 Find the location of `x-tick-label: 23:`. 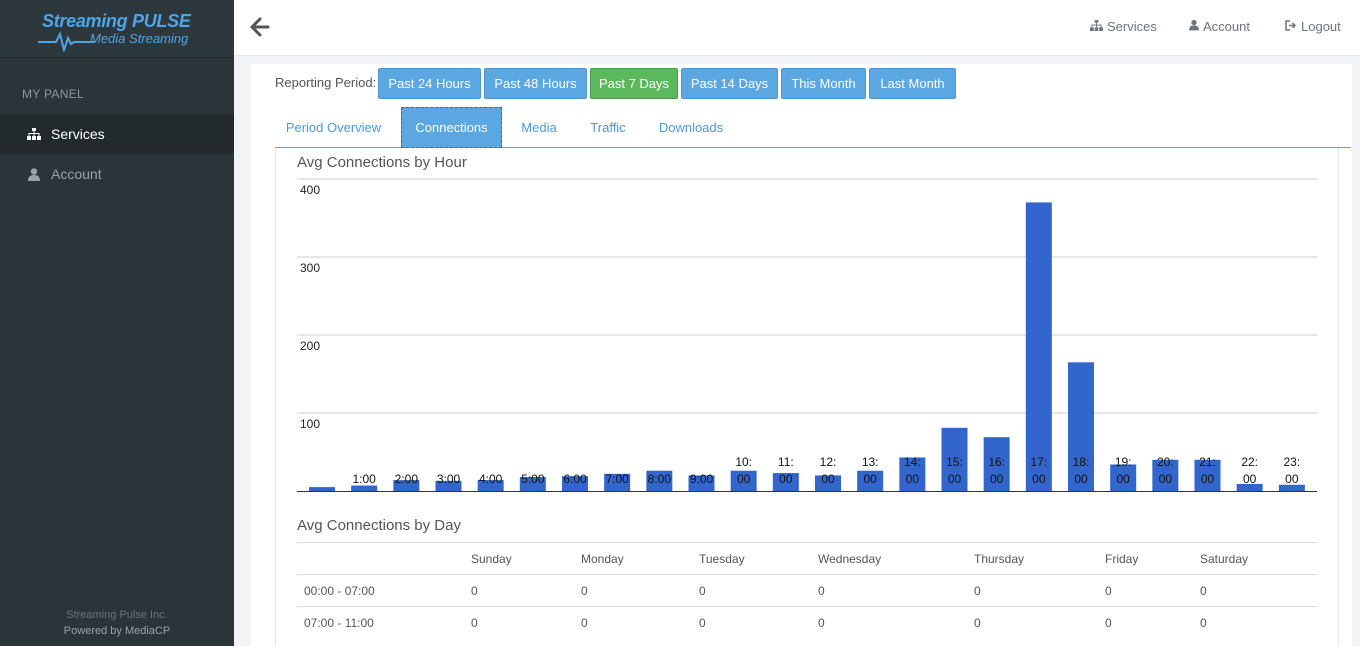

x-tick-label: 23: is located at coordinates (1291, 462).